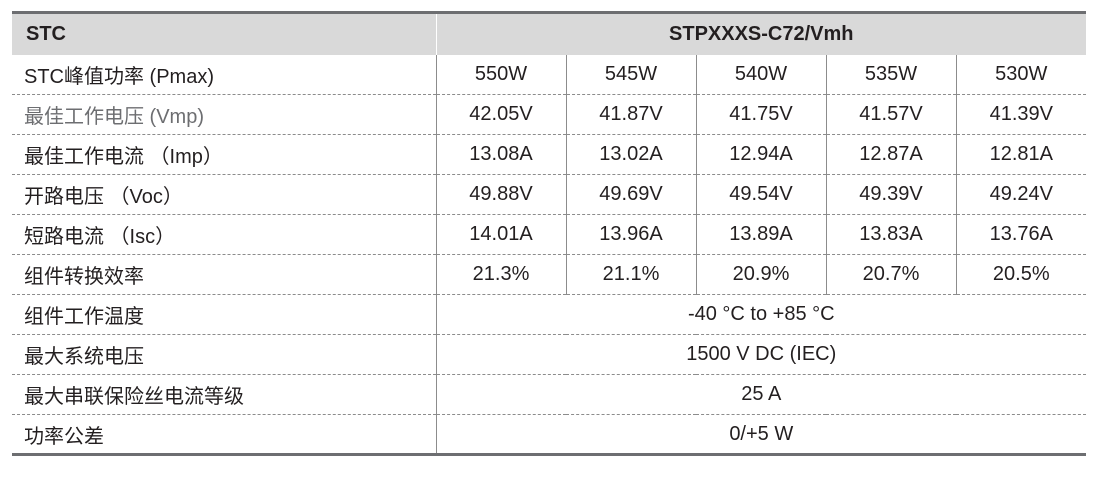 Image resolution: width=1099 pixels, height=497 pixels. Describe the element at coordinates (224, 154) in the screenshot. I see `row-label: 最佳工作电流 （Imp）` at that location.